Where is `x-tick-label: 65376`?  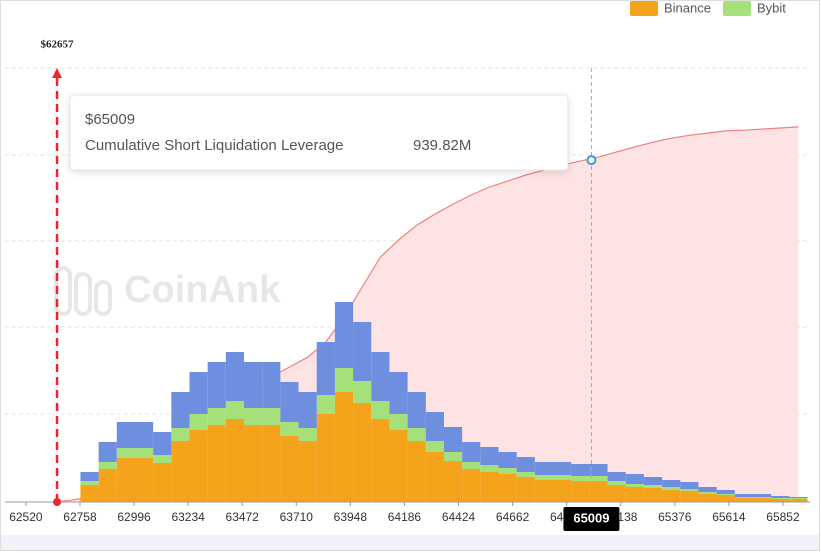
x-tick-label: 65376 is located at coordinates (675, 517).